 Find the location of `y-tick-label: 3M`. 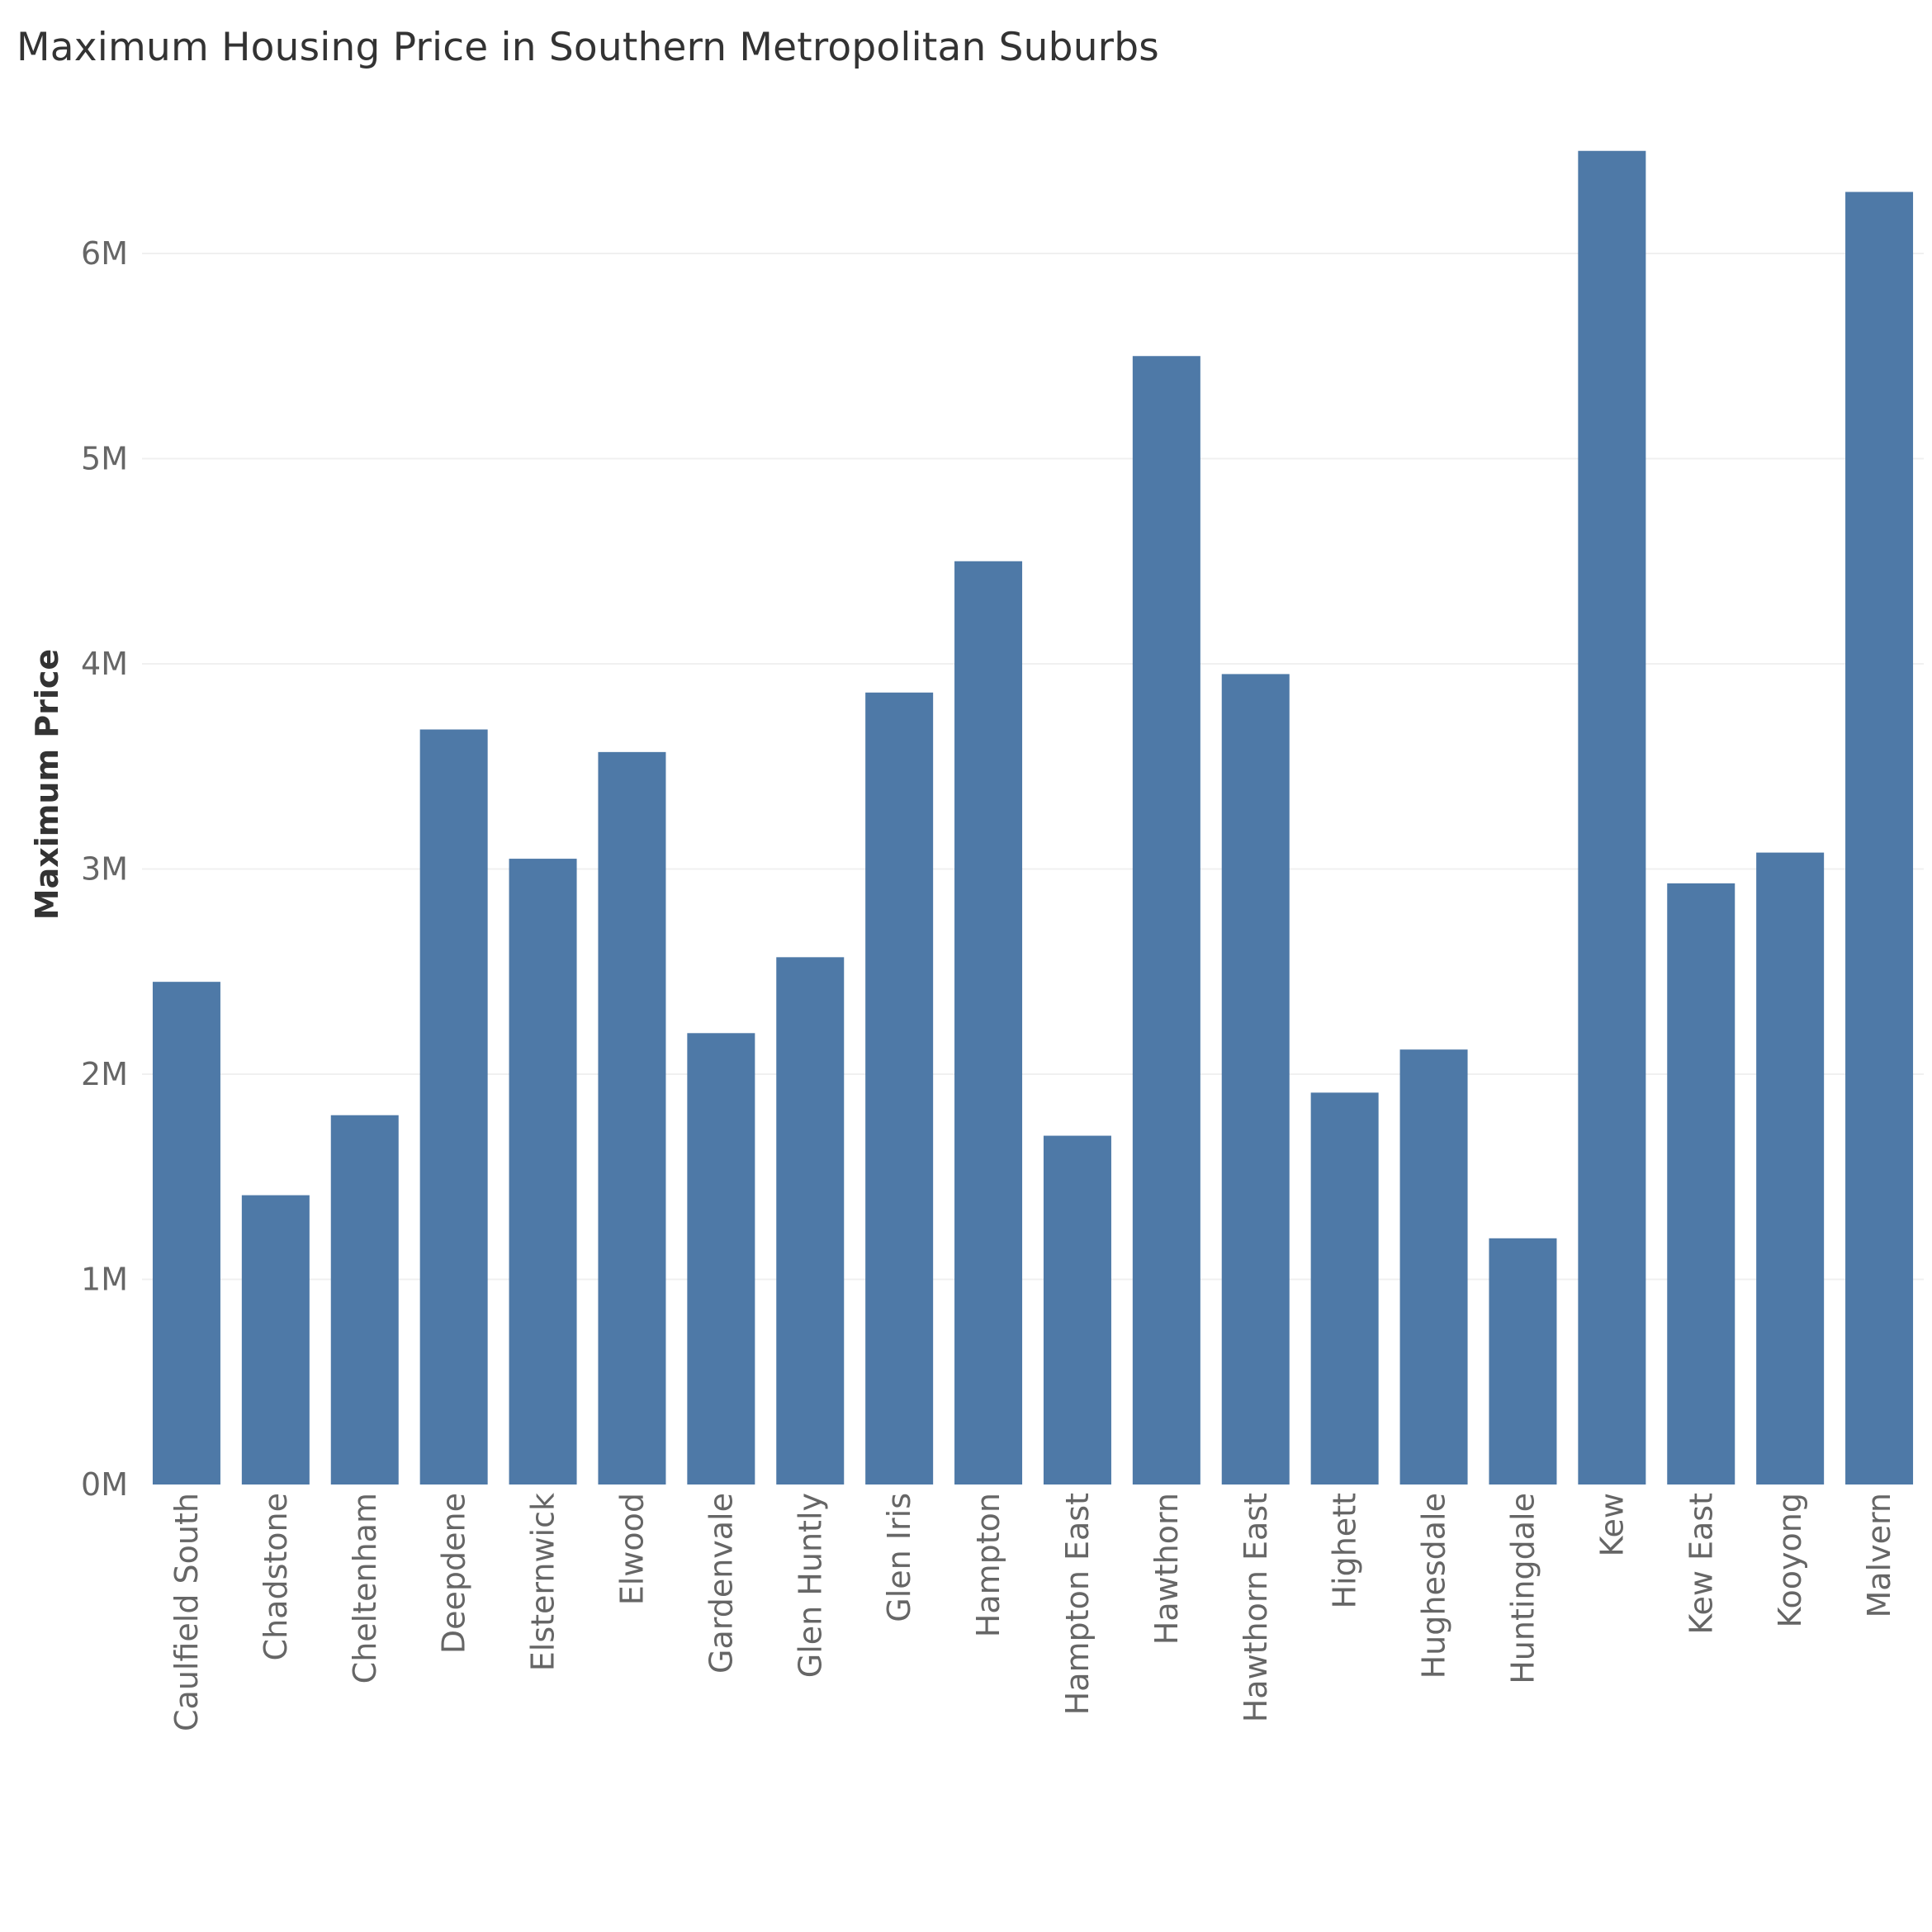

y-tick-label: 3M is located at coordinates (104, 869).